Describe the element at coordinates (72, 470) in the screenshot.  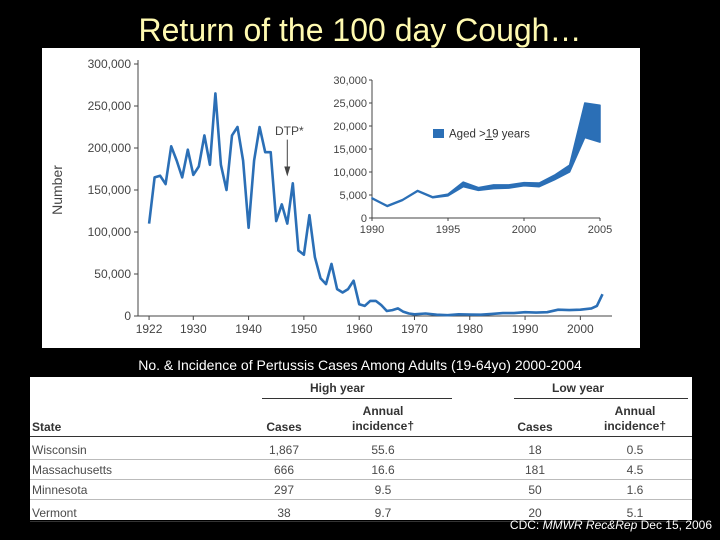
I see `row-state: Massachusetts` at that location.